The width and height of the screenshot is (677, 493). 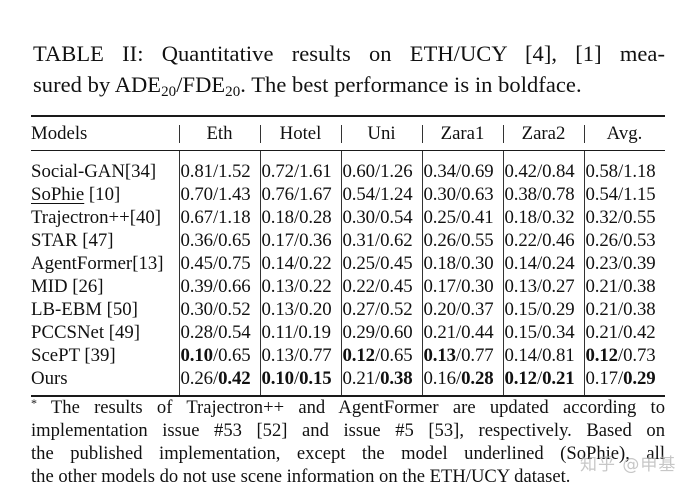 I want to click on metric-cell-zara2: 0.15/0.34, so click(x=543, y=332).